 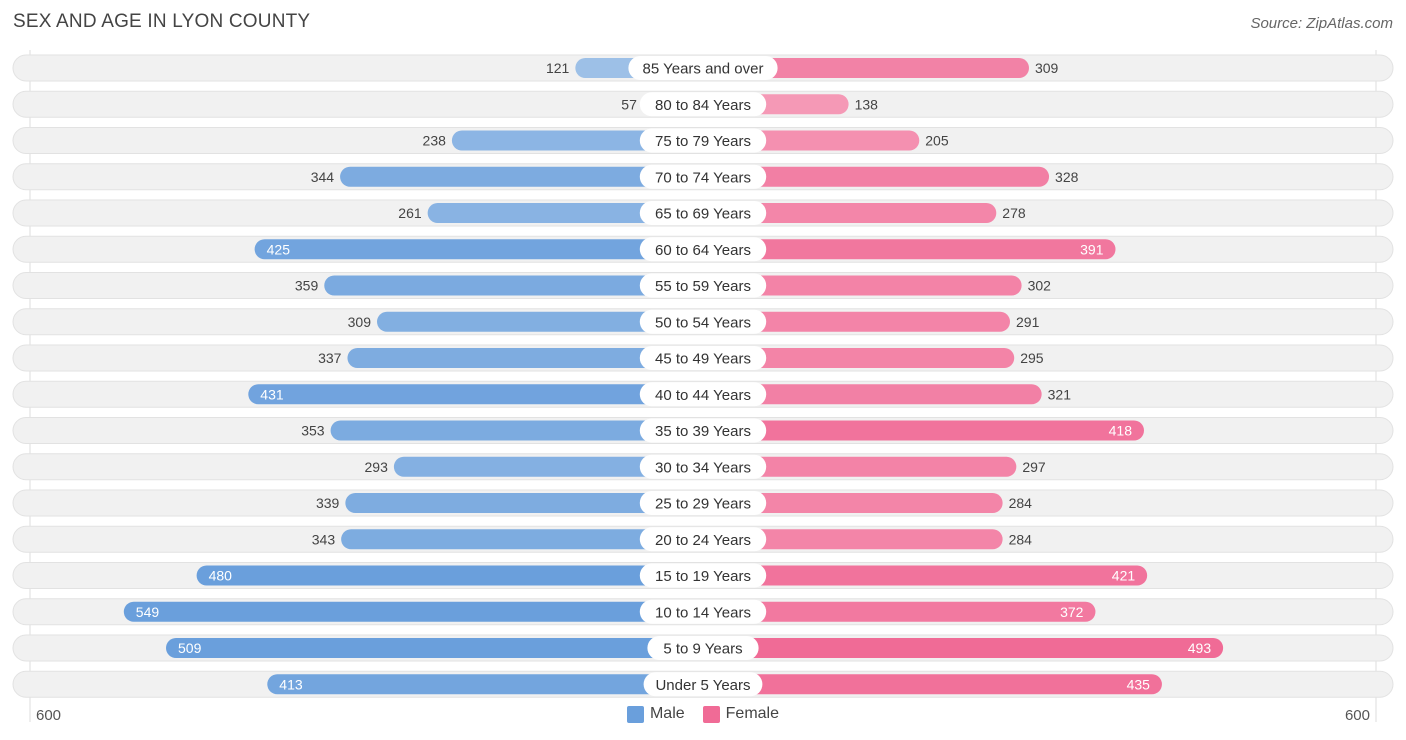 I want to click on row-6: 359 302 55 to 59 Years, so click(x=703, y=285).